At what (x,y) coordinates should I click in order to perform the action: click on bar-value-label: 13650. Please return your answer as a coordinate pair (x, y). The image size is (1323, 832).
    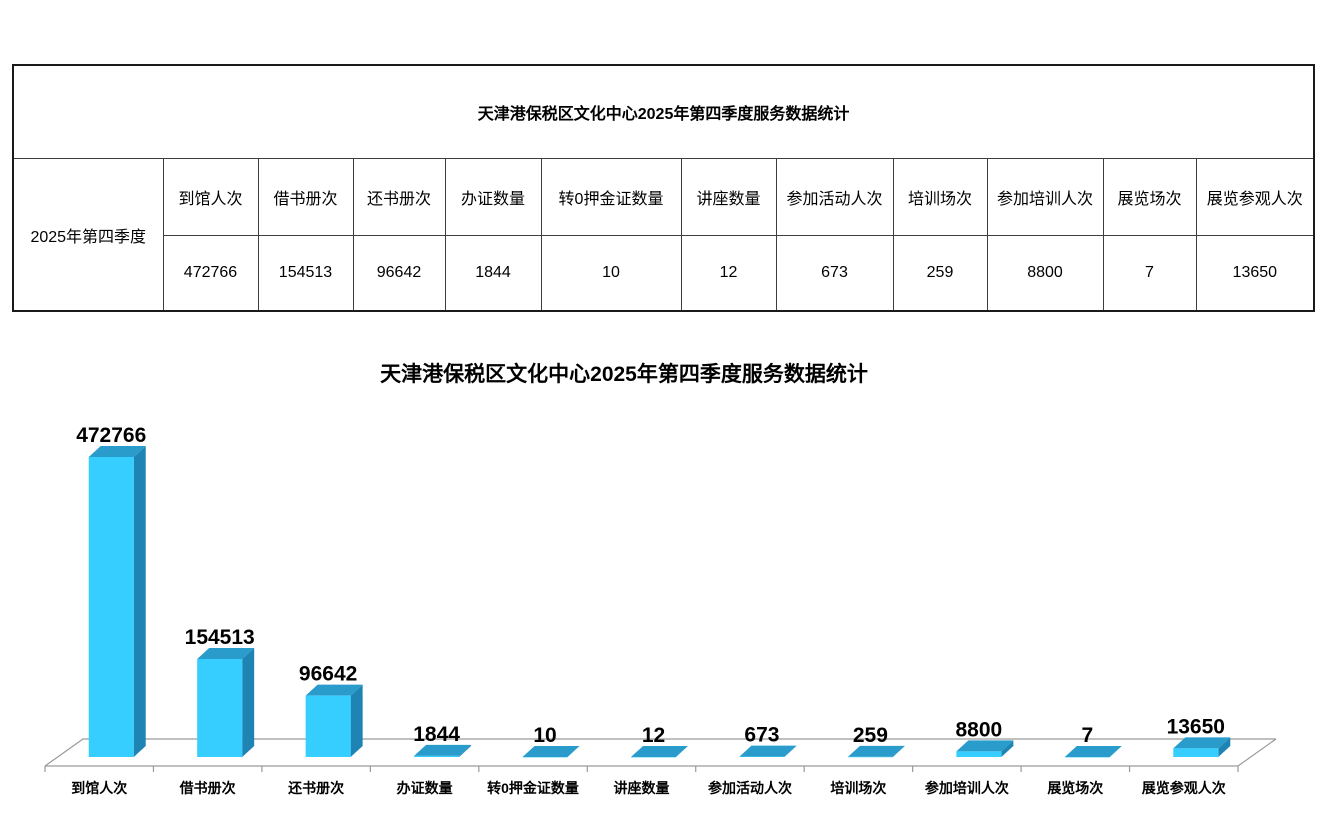
    Looking at the image, I should click on (1196, 726).